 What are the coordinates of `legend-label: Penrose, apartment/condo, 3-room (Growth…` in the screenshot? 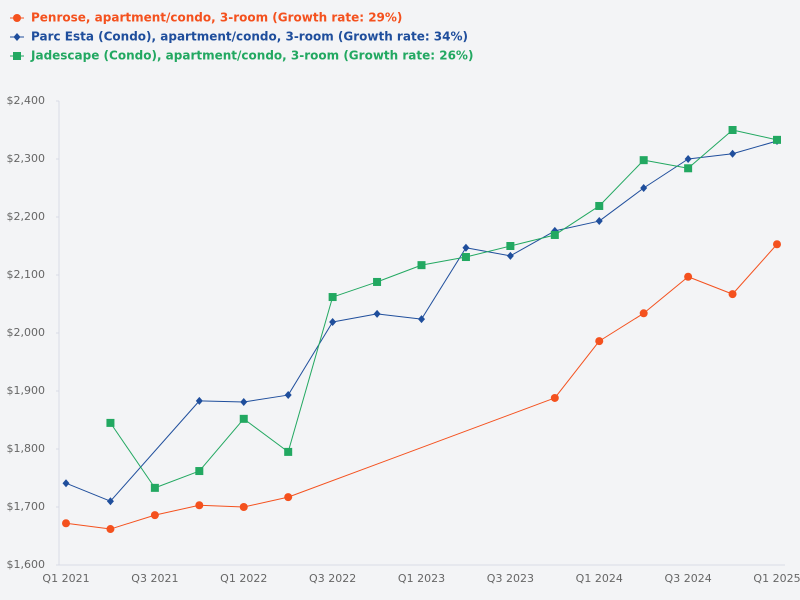 It's located at (216, 18).